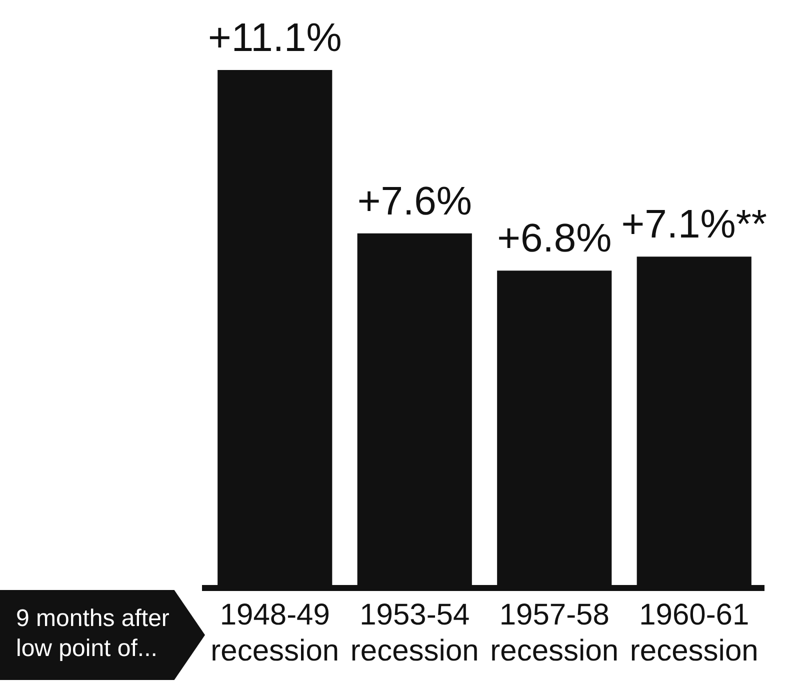 This screenshot has height=688, width=794. Describe the element at coordinates (554, 238) in the screenshot. I see `data-label: +6.8%` at that location.